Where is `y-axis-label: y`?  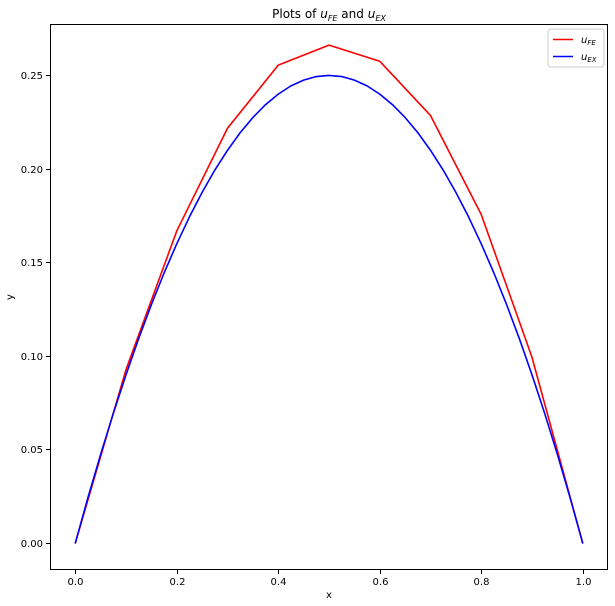 y-axis-label: y is located at coordinates (10, 297).